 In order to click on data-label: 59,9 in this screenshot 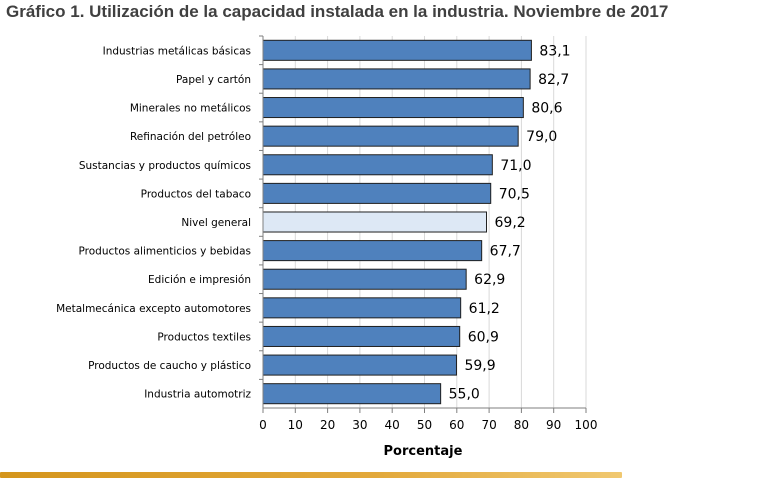, I will do `click(479, 366)`.